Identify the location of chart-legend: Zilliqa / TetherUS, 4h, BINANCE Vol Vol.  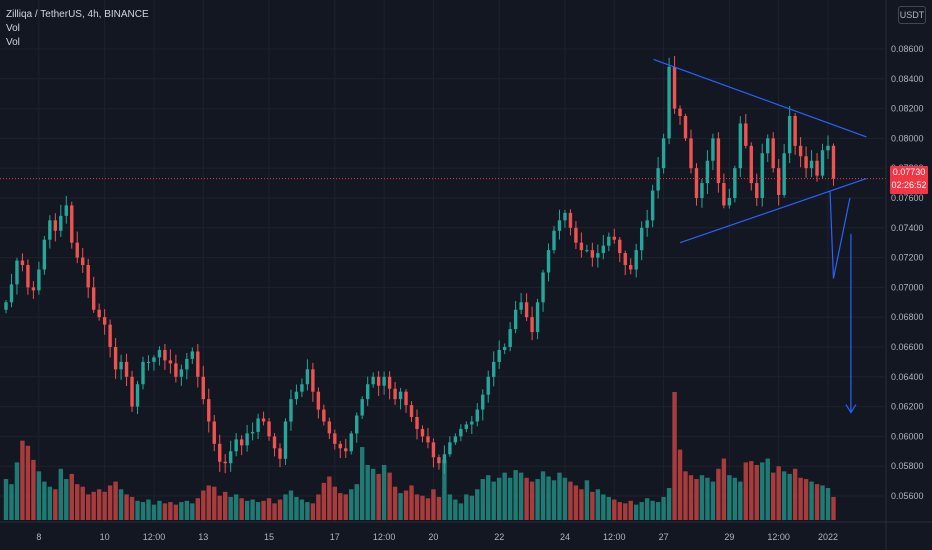
(77, 29).